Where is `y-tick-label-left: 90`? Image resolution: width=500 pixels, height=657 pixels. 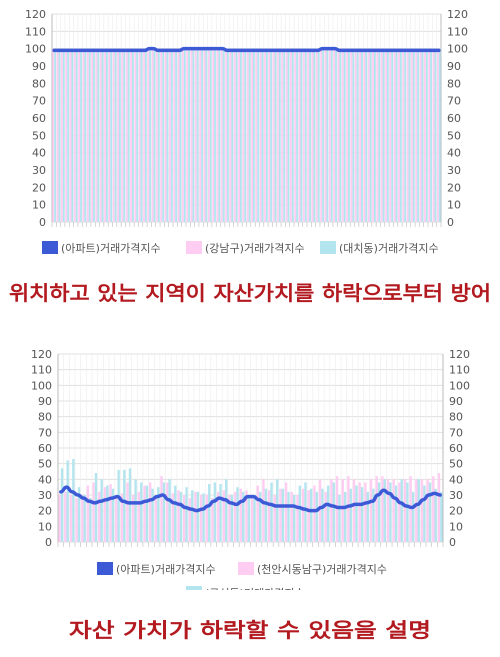 y-tick-label-left: 90 is located at coordinates (39, 66).